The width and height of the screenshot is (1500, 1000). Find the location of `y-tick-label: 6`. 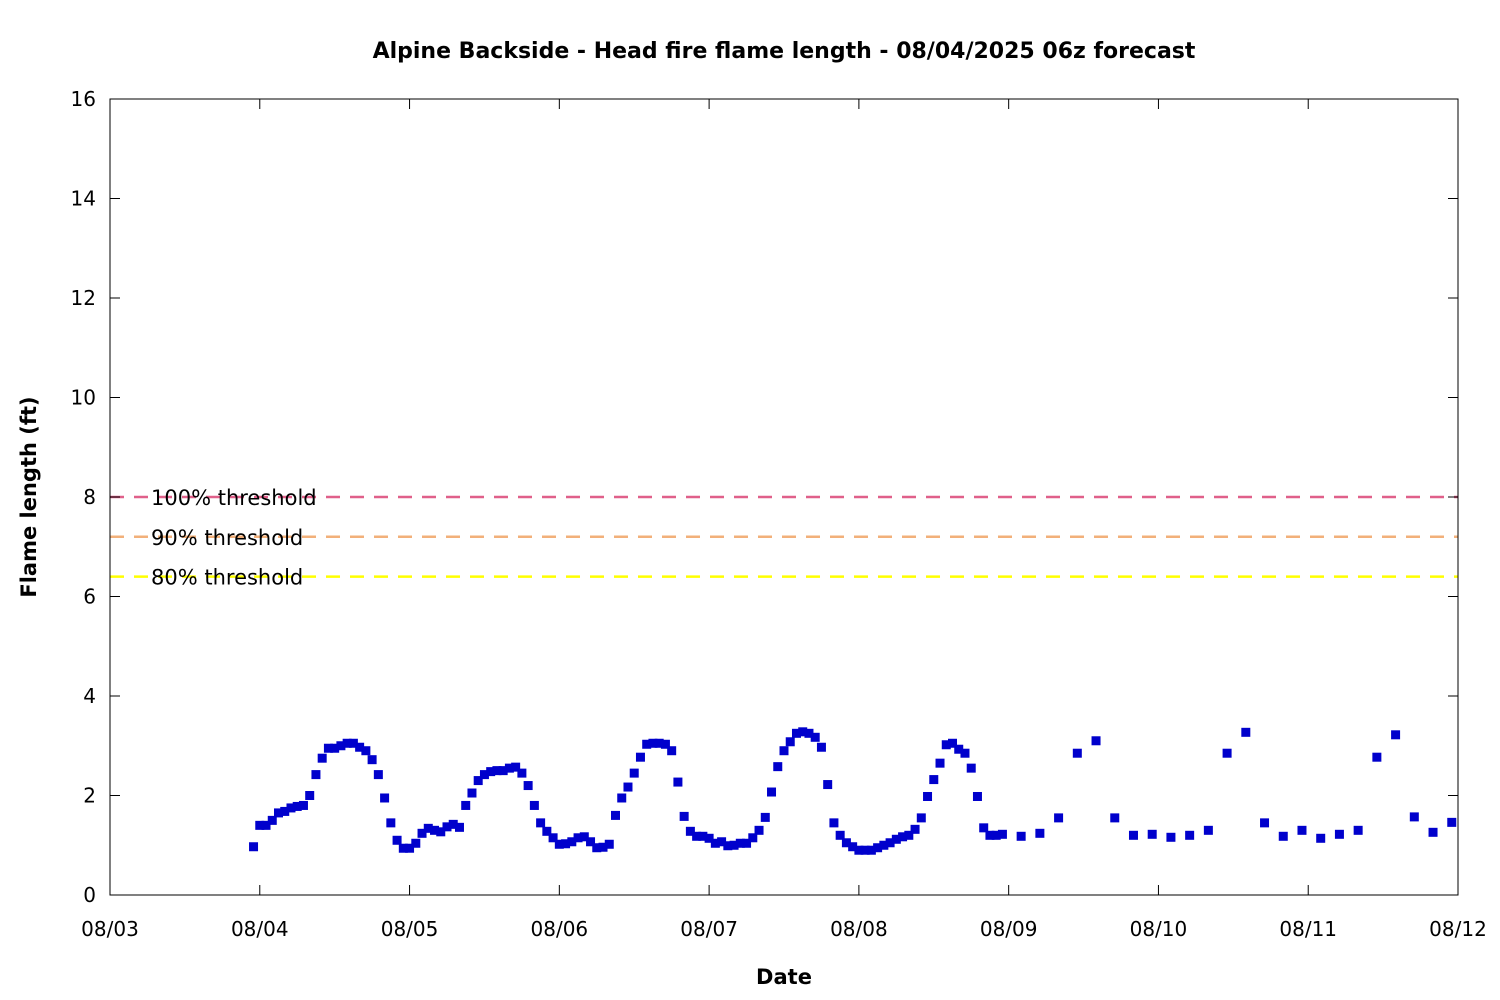

y-tick-label: 6 is located at coordinates (89, 597).